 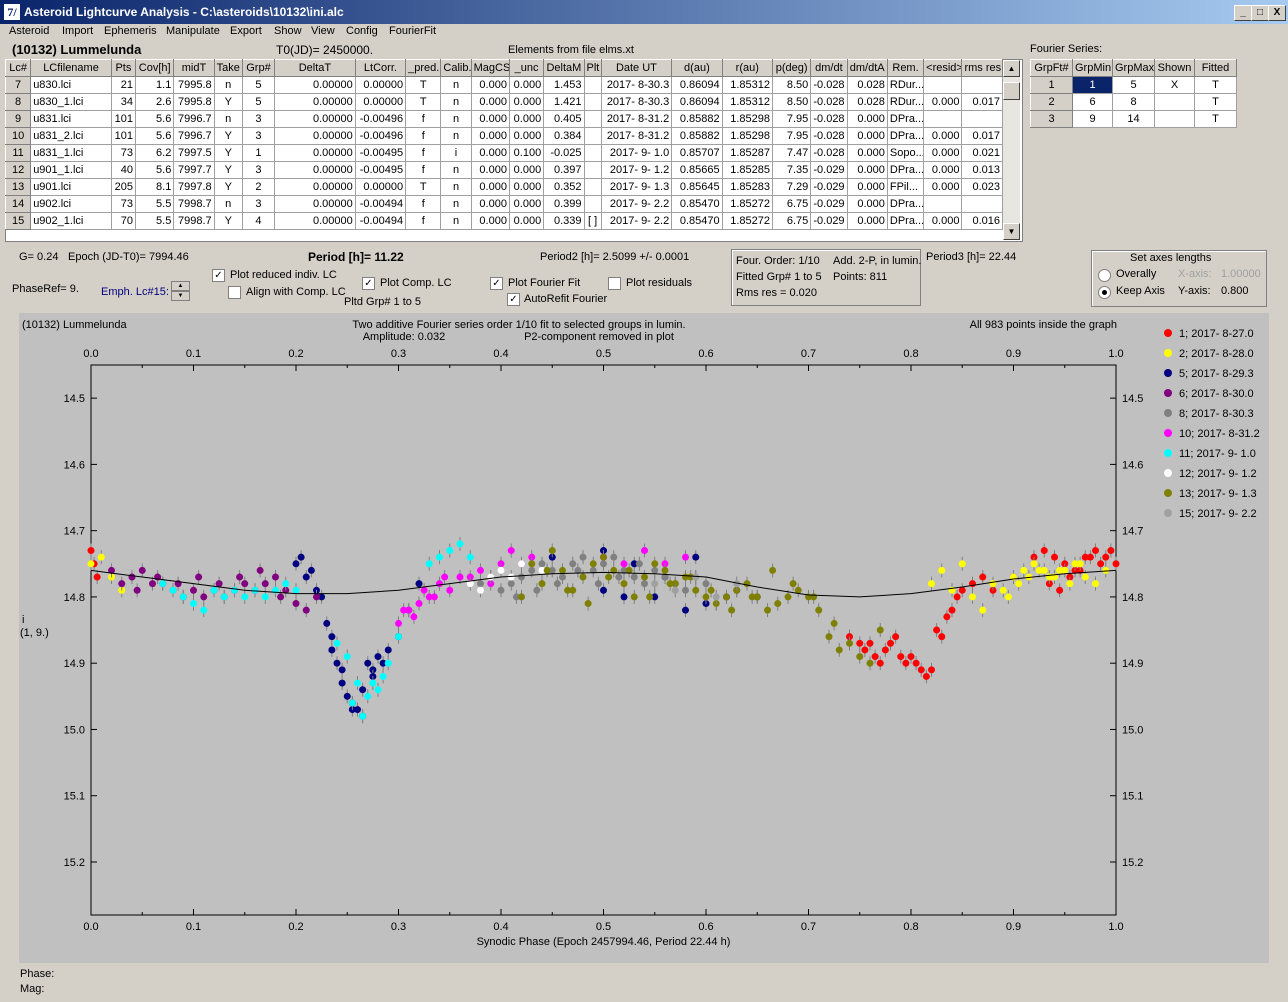 I want to click on table-cell: -0.029, so click(x=829, y=187).